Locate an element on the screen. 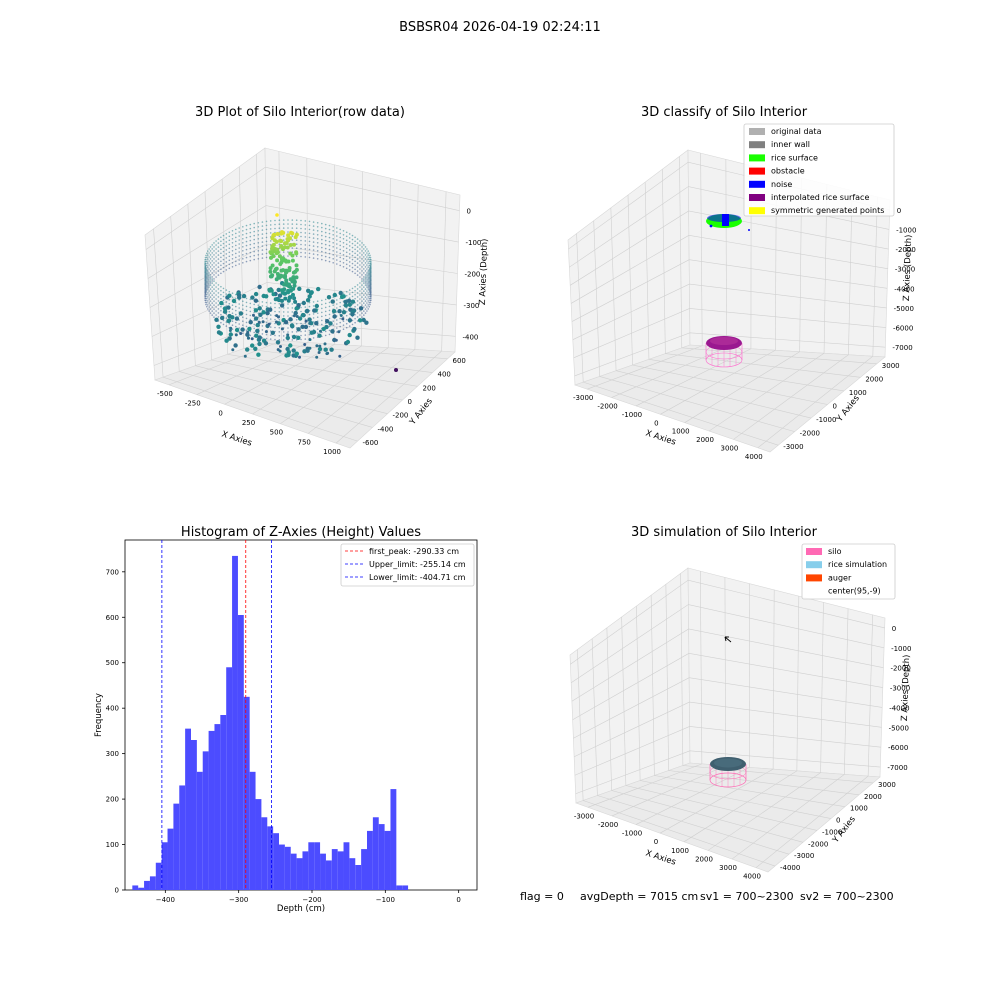  y-tick-label: -1000 is located at coordinates (826, 420).